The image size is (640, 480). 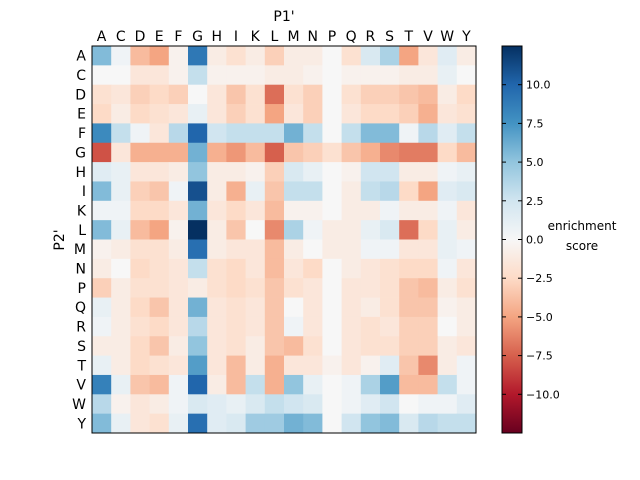 What do you see at coordinates (140, 133) in the screenshot?
I see `heatmap-cell-F-D` at bounding box center [140, 133].